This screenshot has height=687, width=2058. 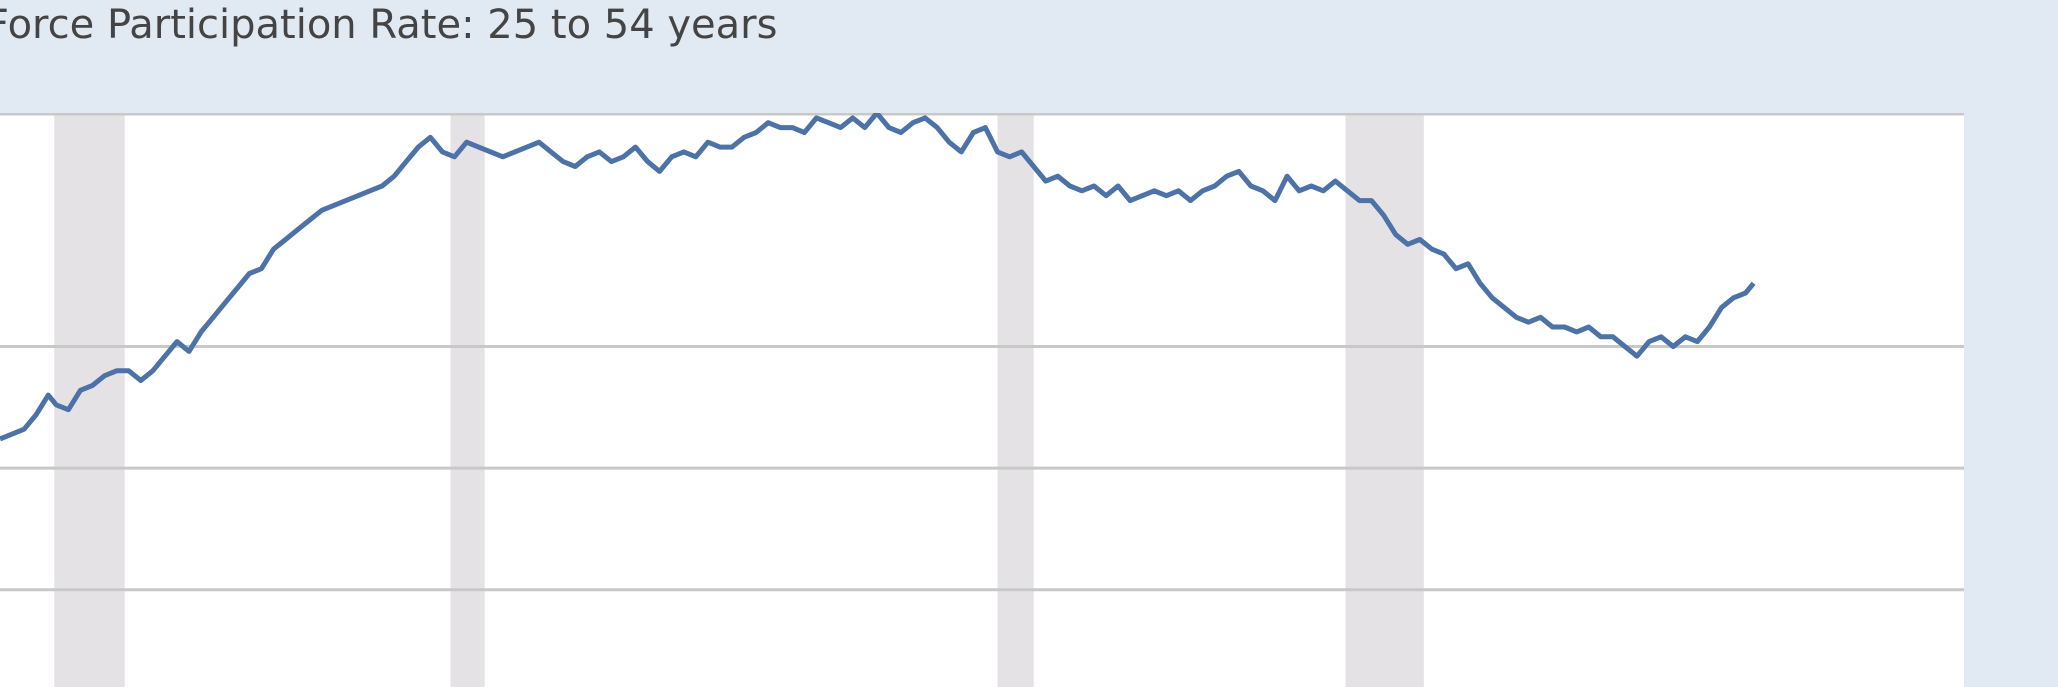 I want to click on chart-title: Force Participation Rate: 25 to 54 years, so click(x=389, y=25).